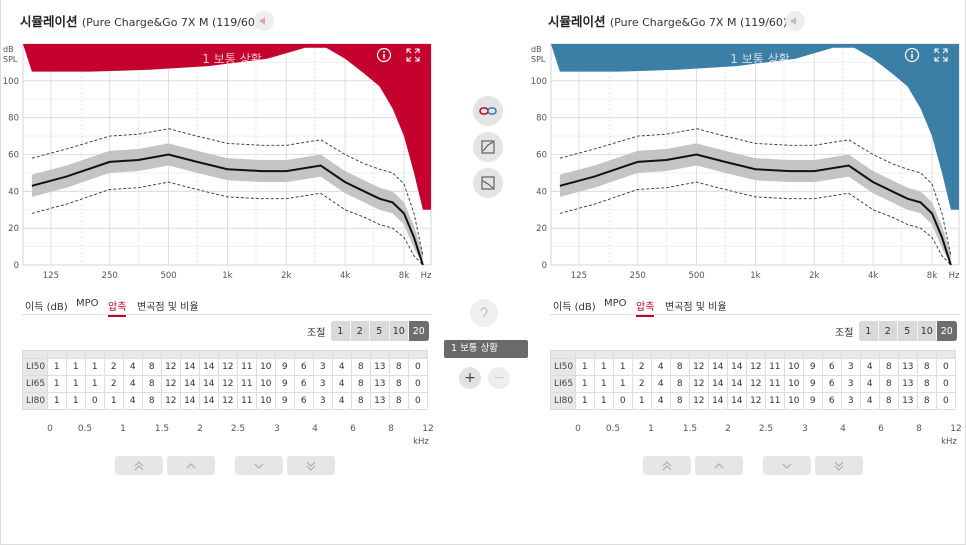 The width and height of the screenshot is (966, 545). I want to click on speaker-mute-button, so click(264, 21).